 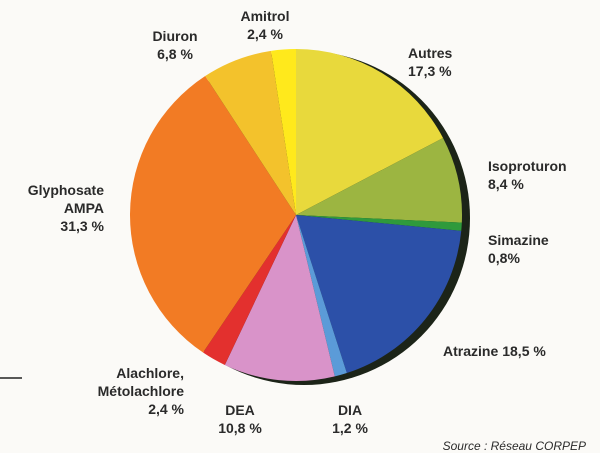 What do you see at coordinates (265, 25) in the screenshot?
I see `slice-label: Amitrol 2,4 %` at bounding box center [265, 25].